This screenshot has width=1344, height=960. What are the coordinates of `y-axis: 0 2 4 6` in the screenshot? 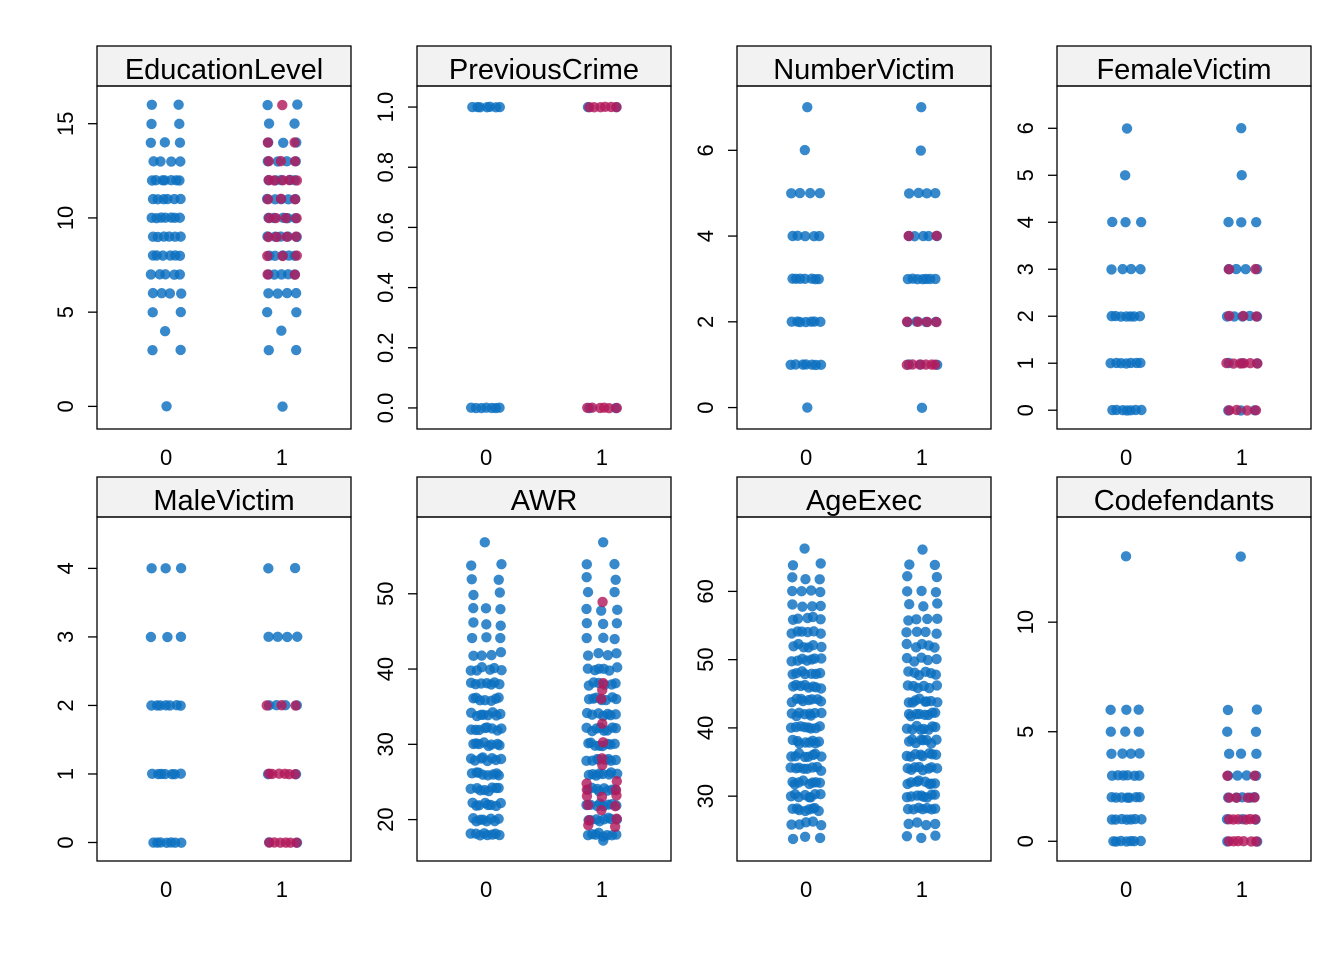 It's located at (715, 279).